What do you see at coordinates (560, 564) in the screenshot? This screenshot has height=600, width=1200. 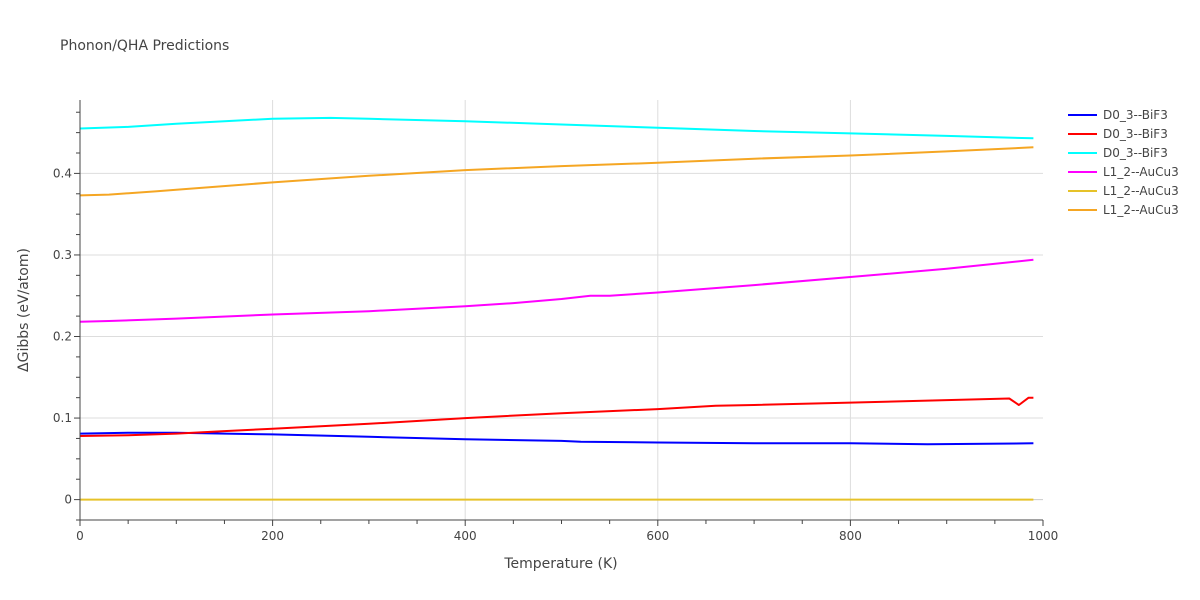 I see `x-axis-title: Temperature (K)` at bounding box center [560, 564].